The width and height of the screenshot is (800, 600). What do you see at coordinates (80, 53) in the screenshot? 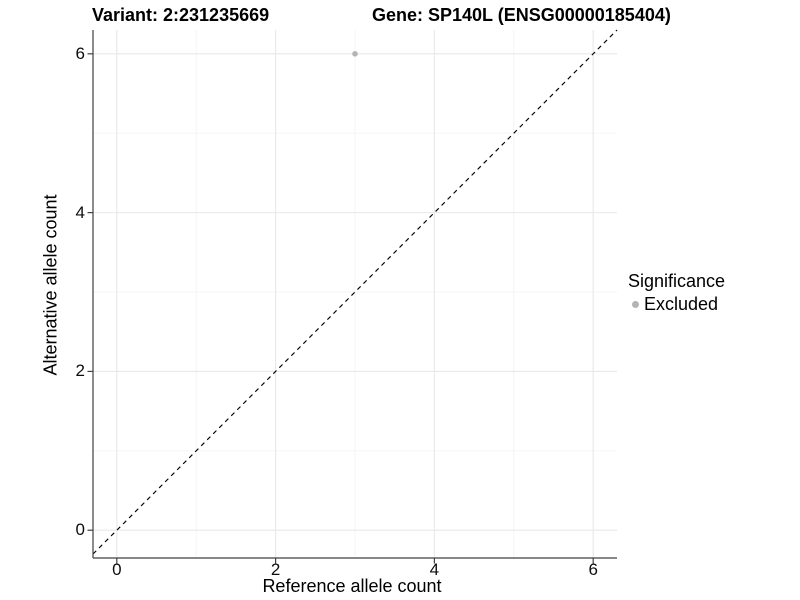
I see `y-tick-label: 6` at bounding box center [80, 53].